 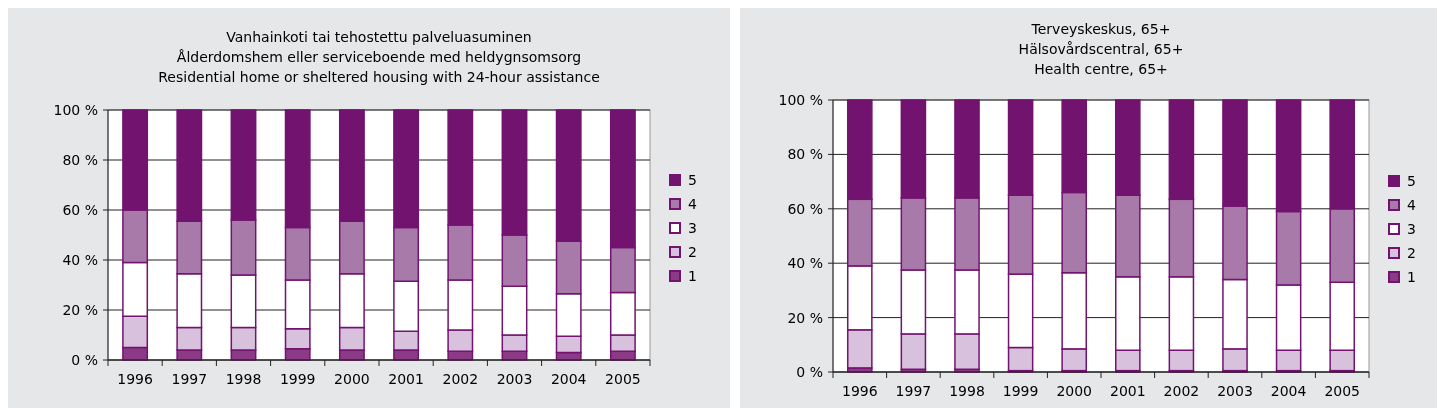 What do you see at coordinates (1101, 49) in the screenshot?
I see `chart-title: Terveyskeskus, 65+ Hälsovårdscentral, 65+ Health centre, 65+` at bounding box center [1101, 49].